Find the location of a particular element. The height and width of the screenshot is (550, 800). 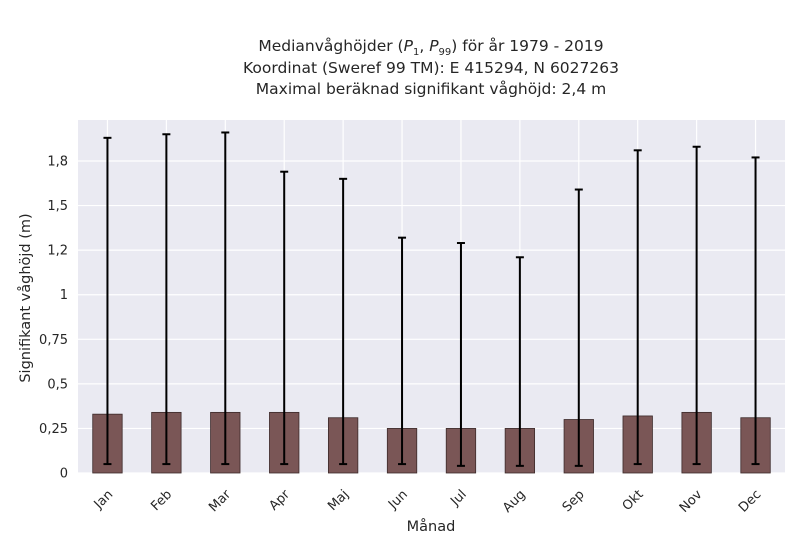

error-bar-dec is located at coordinates (755, 311).